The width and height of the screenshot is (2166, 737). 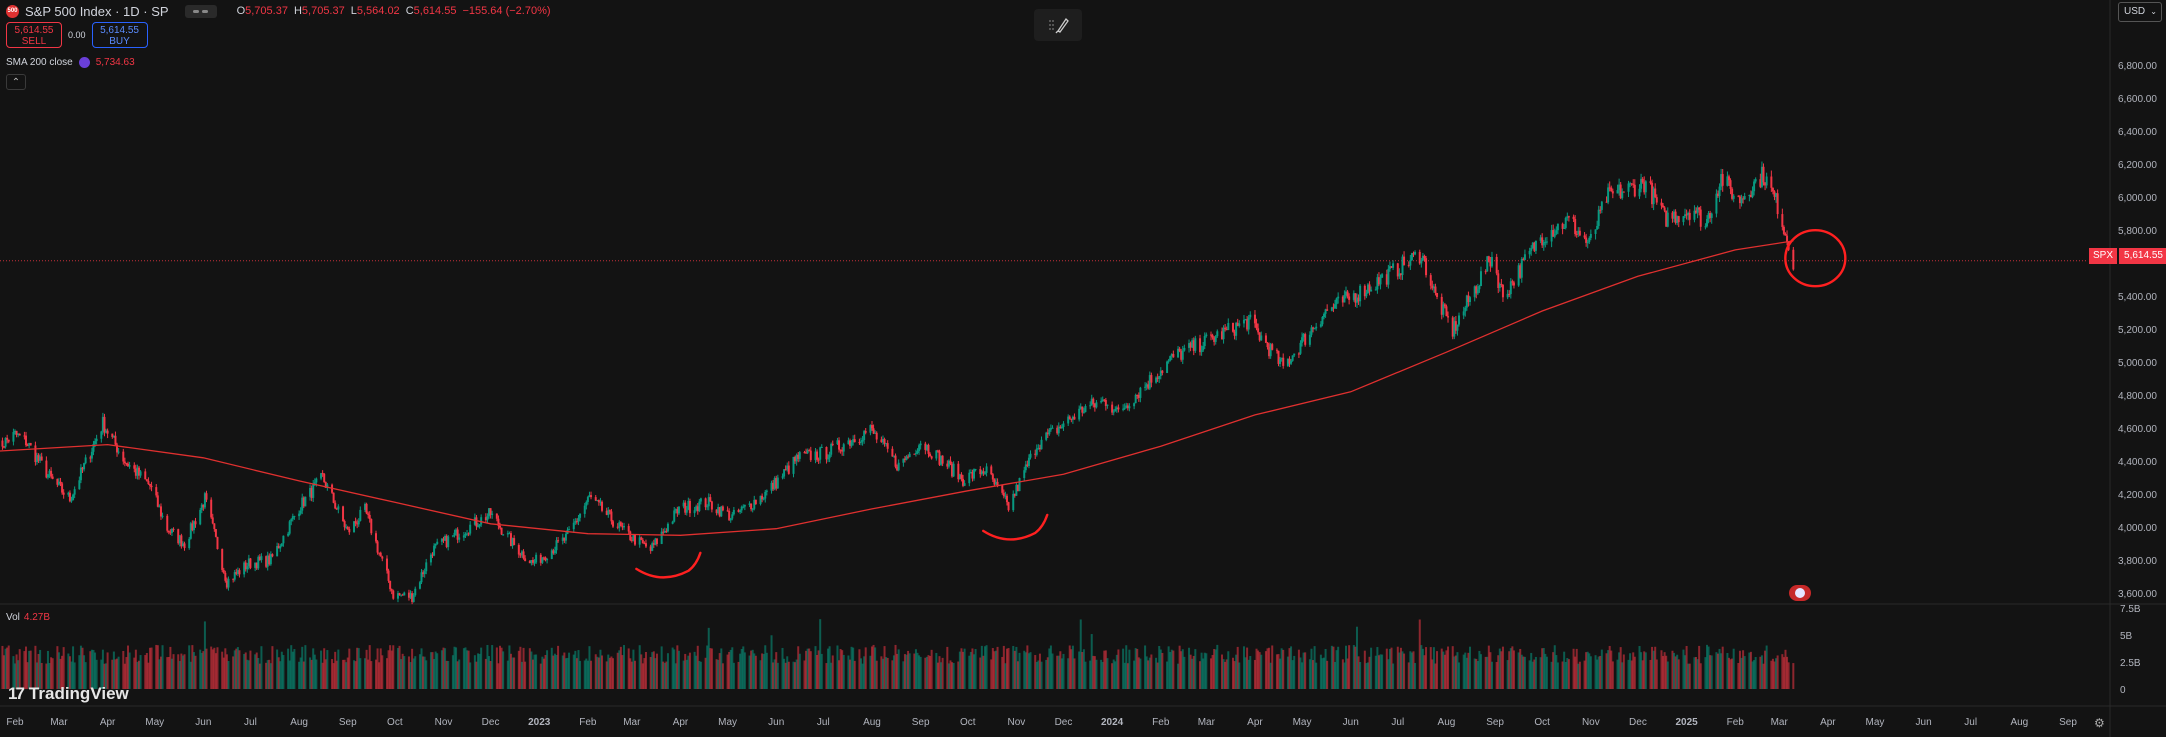 I want to click on symbol-title: S&P 500 Index · 1D · SP, so click(x=97, y=11).